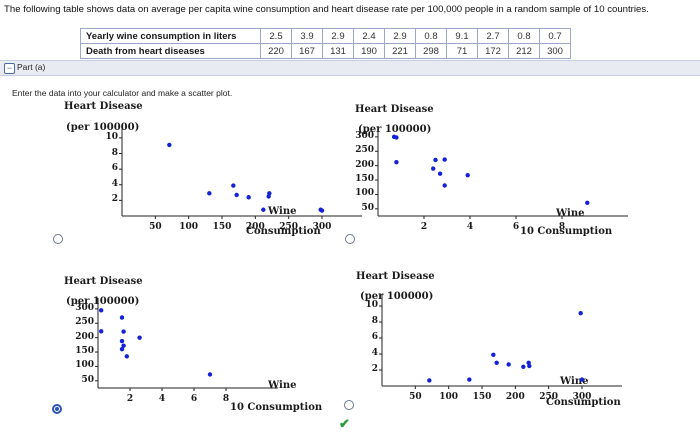 This screenshot has width=700, height=436. What do you see at coordinates (289, 227) in the screenshot?
I see `x-tick-label: 250` at bounding box center [289, 227].